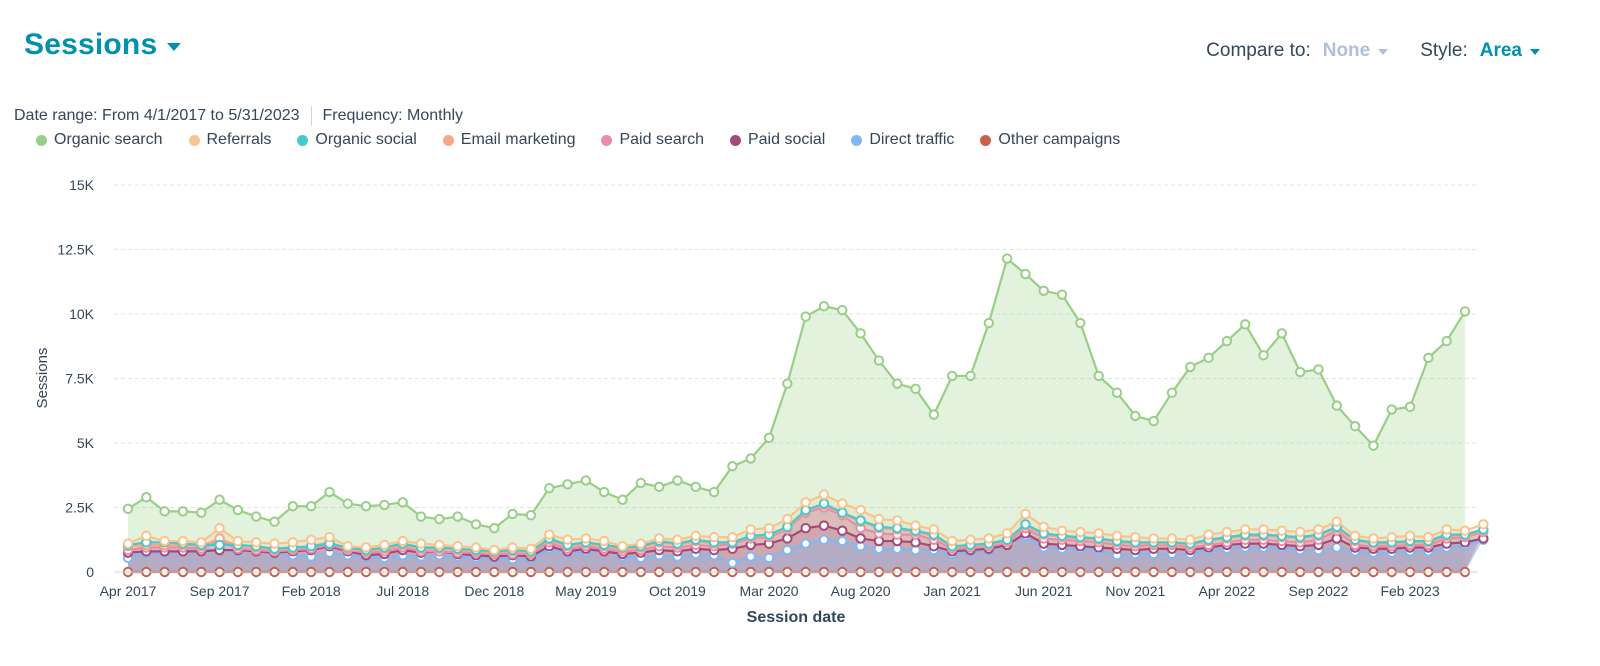 Image resolution: width=1600 pixels, height=666 pixels. I want to click on chevron-down-icon, so click(1535, 52).